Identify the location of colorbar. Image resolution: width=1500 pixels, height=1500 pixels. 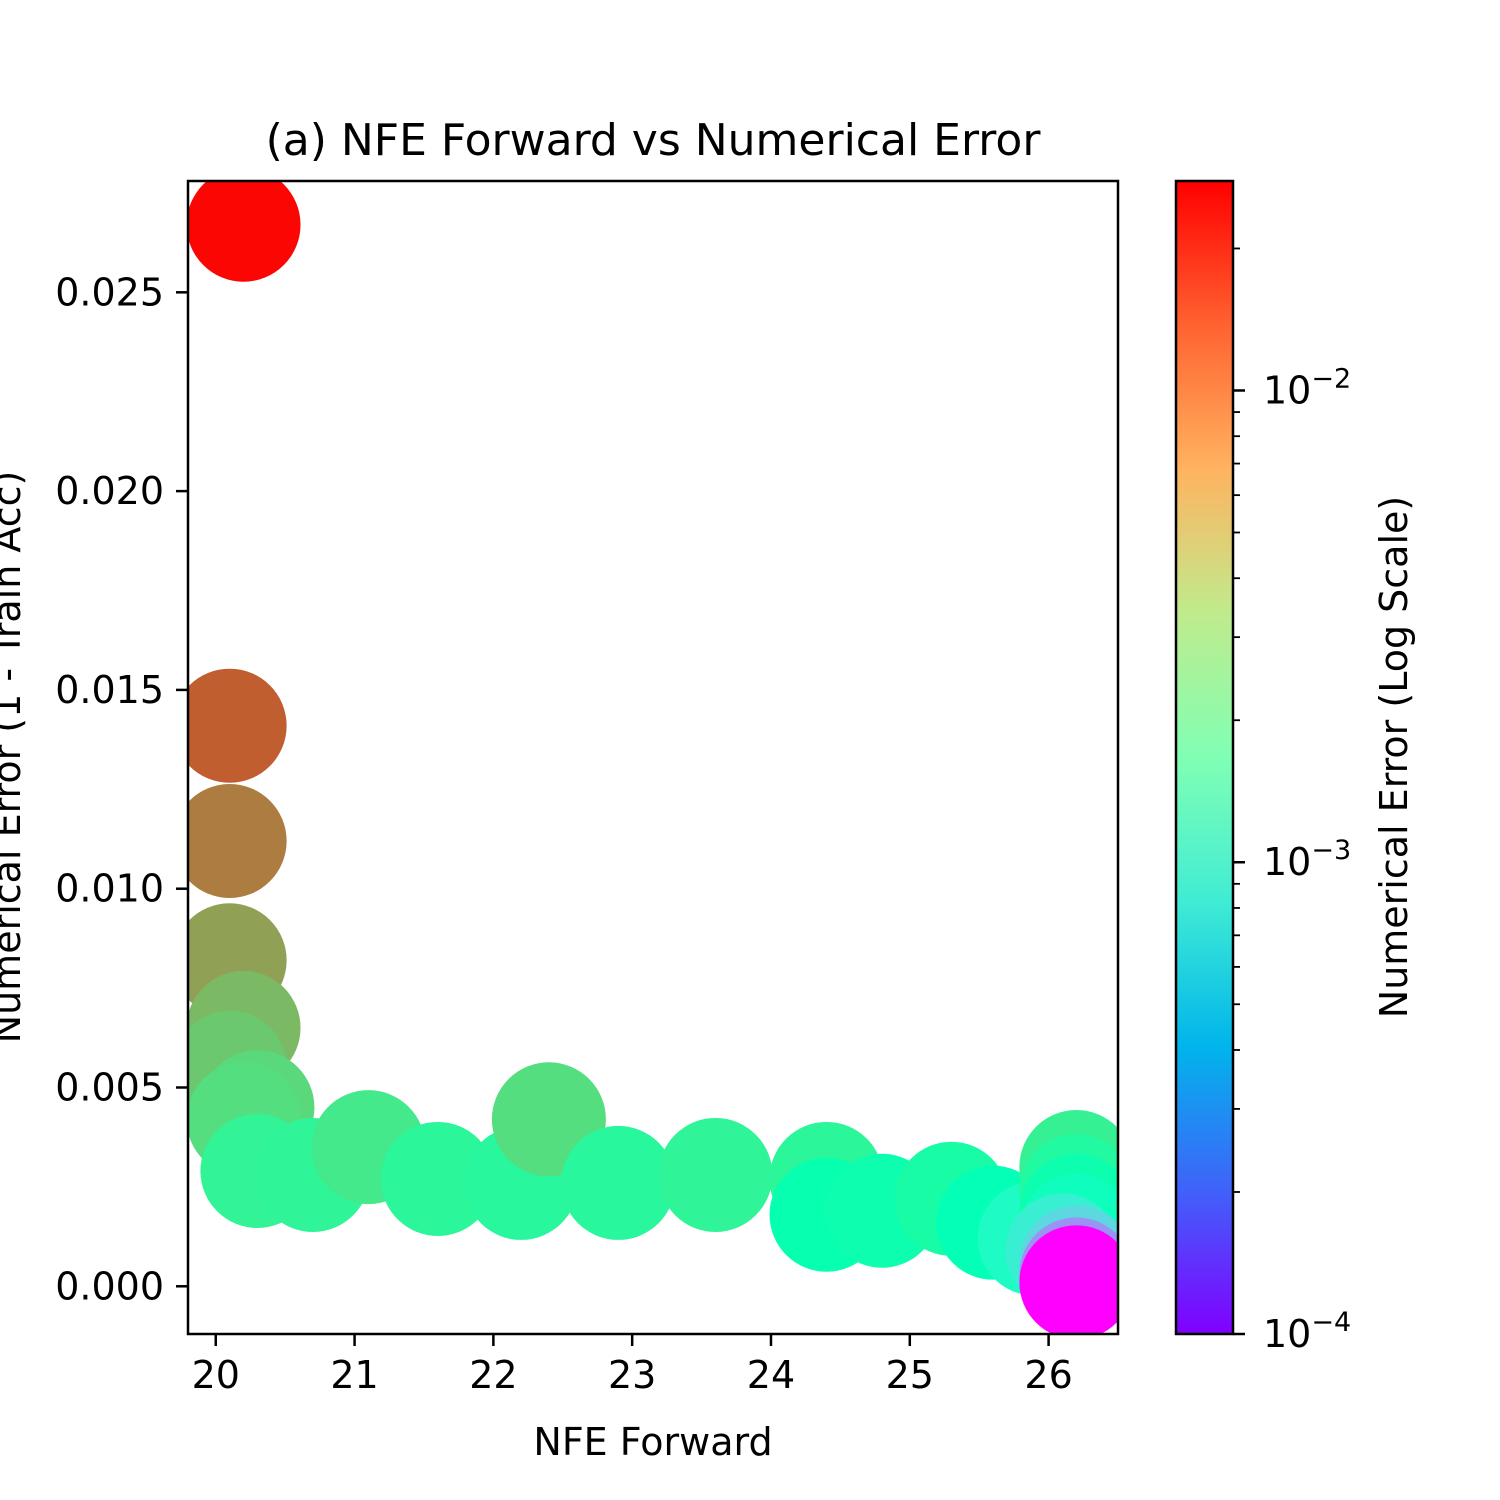
(1204, 757).